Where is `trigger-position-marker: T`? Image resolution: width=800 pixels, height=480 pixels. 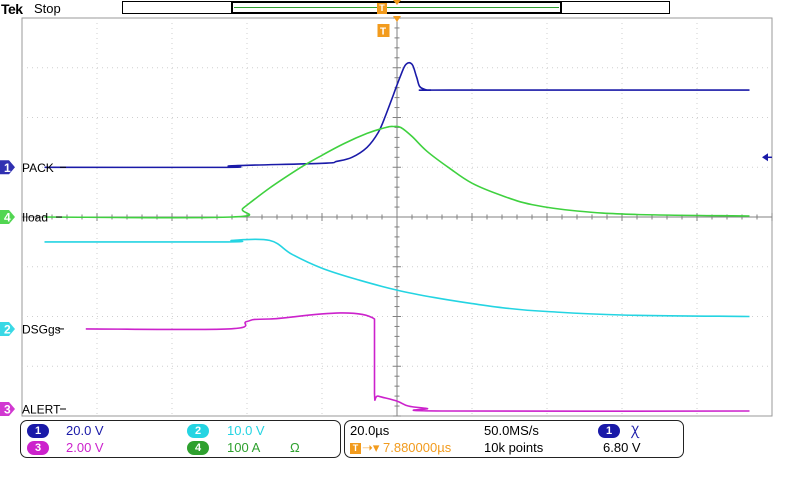 trigger-position-marker: T is located at coordinates (389, 27).